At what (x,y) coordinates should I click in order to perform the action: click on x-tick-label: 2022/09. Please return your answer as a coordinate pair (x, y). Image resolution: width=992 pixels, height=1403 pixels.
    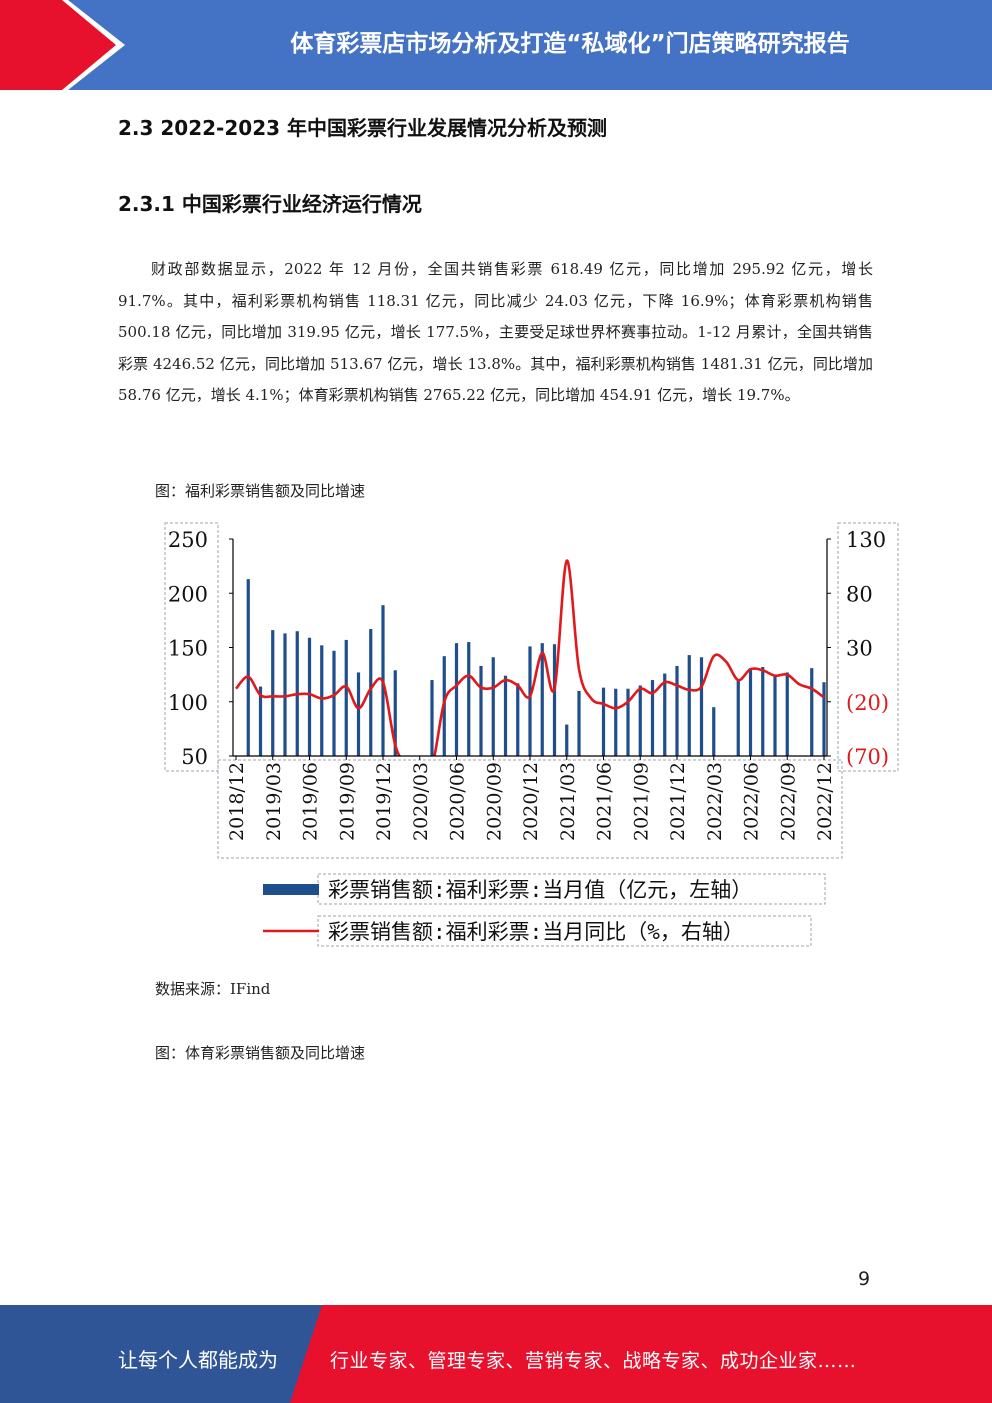
    Looking at the image, I should click on (788, 801).